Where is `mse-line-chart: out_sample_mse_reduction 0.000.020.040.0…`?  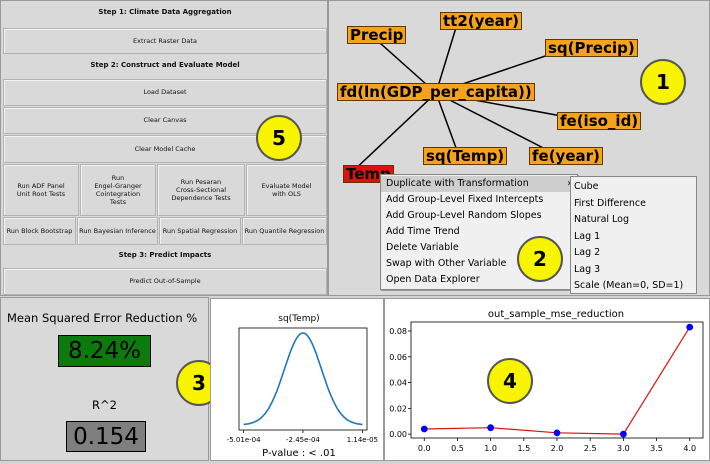
mse-line-chart: out_sample_mse_reduction 0.000.020.040.0… is located at coordinates (546, 381).